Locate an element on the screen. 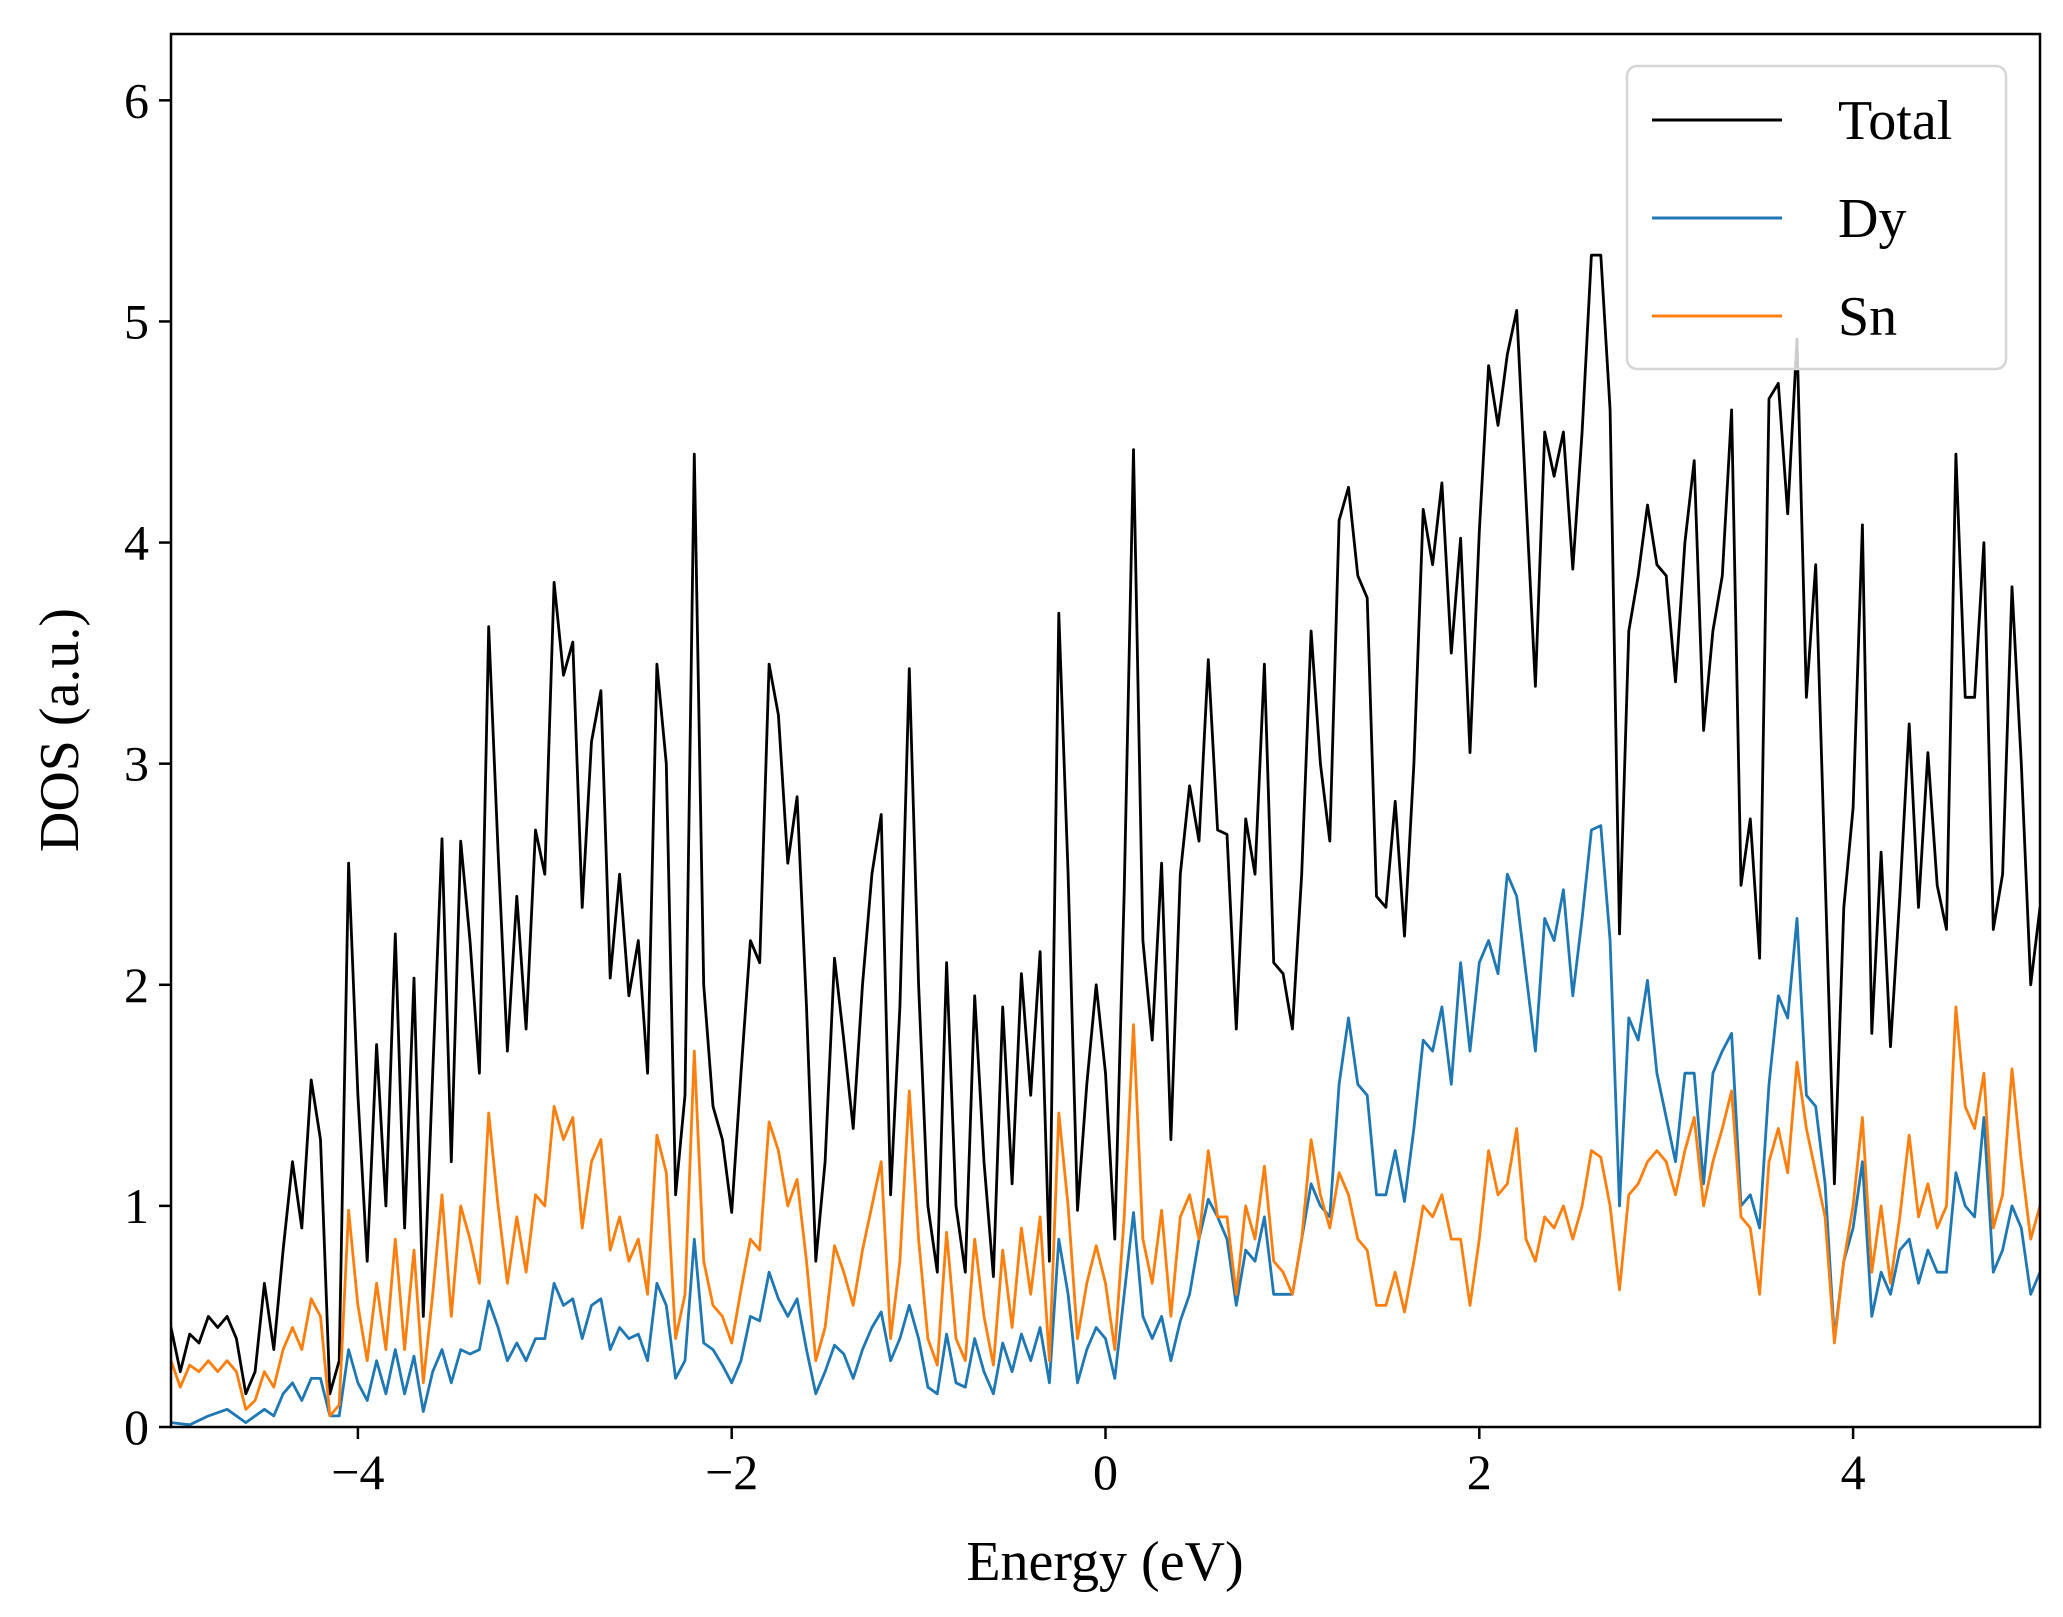 This screenshot has width=2063, height=1617. y-tick-label: 1 is located at coordinates (136, 1206).